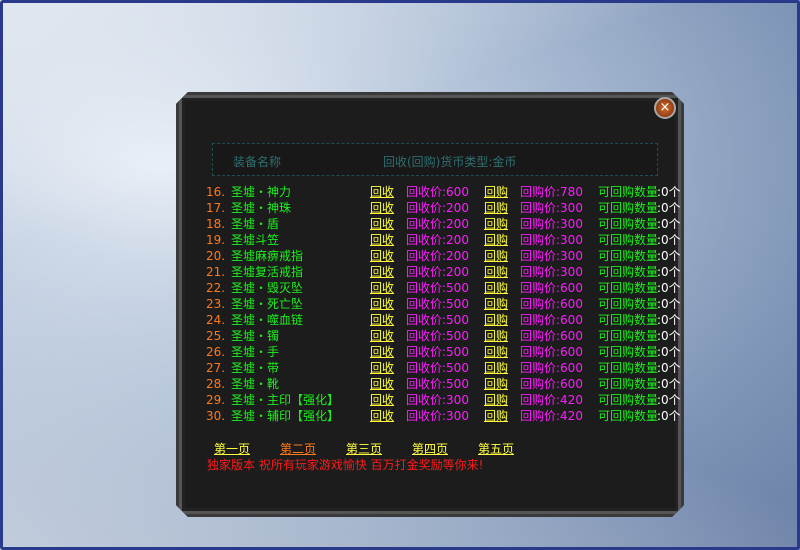  What do you see at coordinates (267, 304) in the screenshot?
I see `item-name: 圣墟・死亡坠` at bounding box center [267, 304].